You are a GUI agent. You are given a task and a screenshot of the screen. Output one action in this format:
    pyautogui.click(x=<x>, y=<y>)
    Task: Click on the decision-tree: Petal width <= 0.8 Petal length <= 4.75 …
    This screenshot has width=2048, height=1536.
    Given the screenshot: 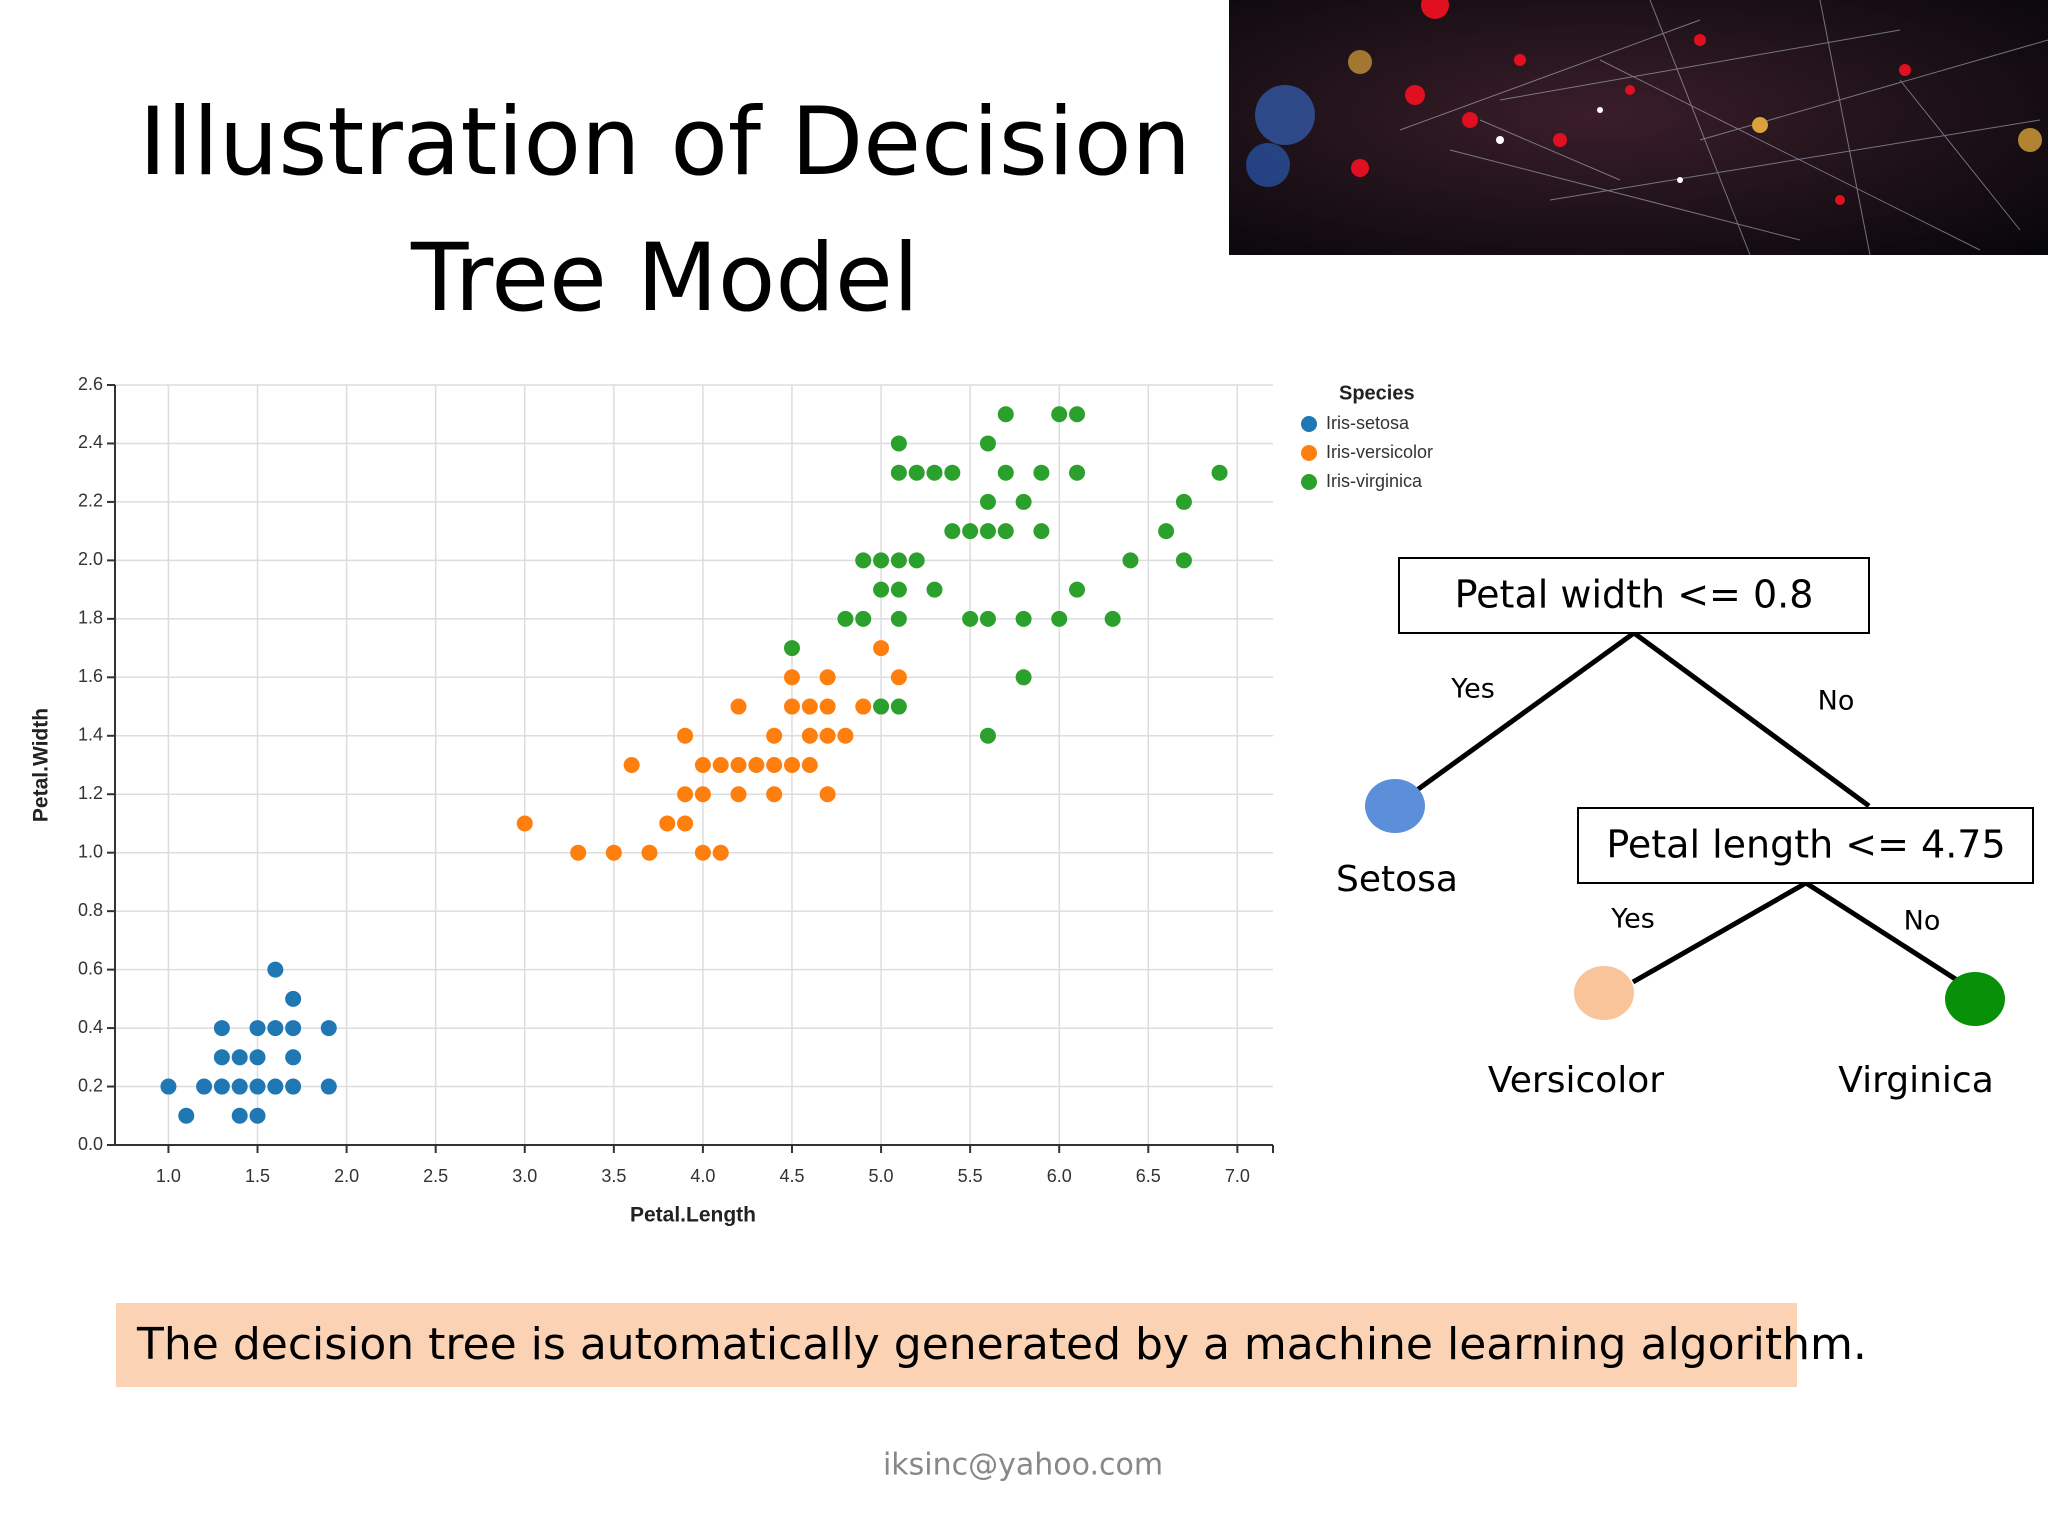 What is the action you would take?
    pyautogui.click(x=1685, y=829)
    